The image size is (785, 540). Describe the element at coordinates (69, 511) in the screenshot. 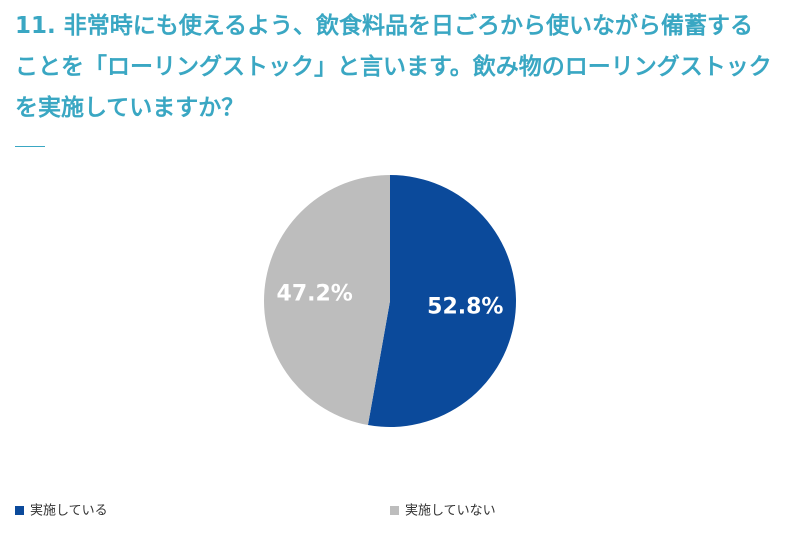

I see `legend-label: 実施している` at that location.